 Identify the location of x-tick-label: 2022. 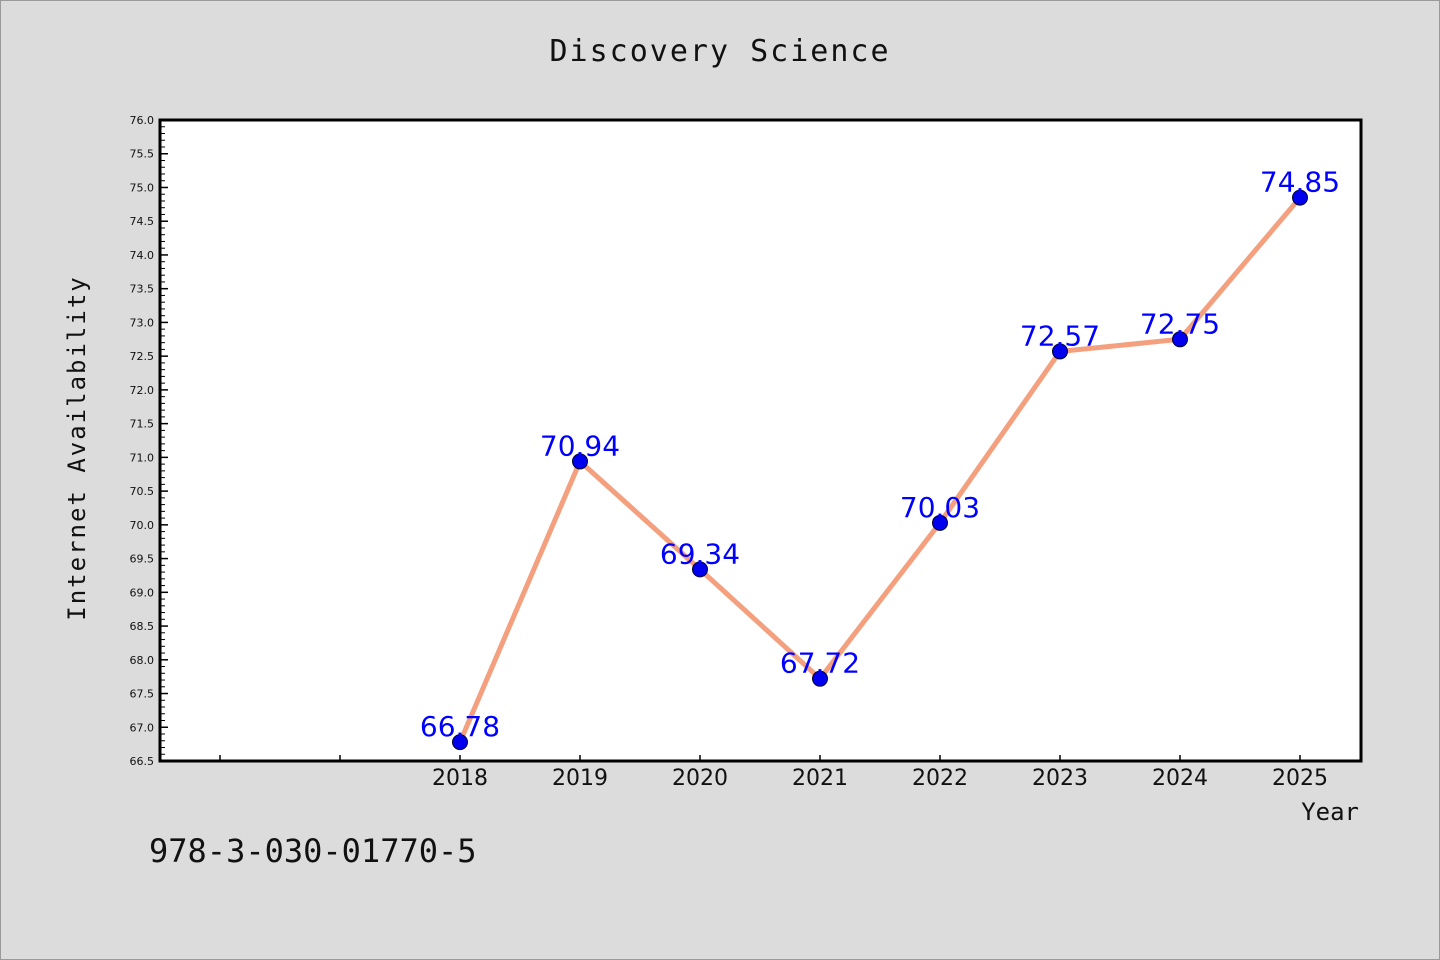
(940, 778).